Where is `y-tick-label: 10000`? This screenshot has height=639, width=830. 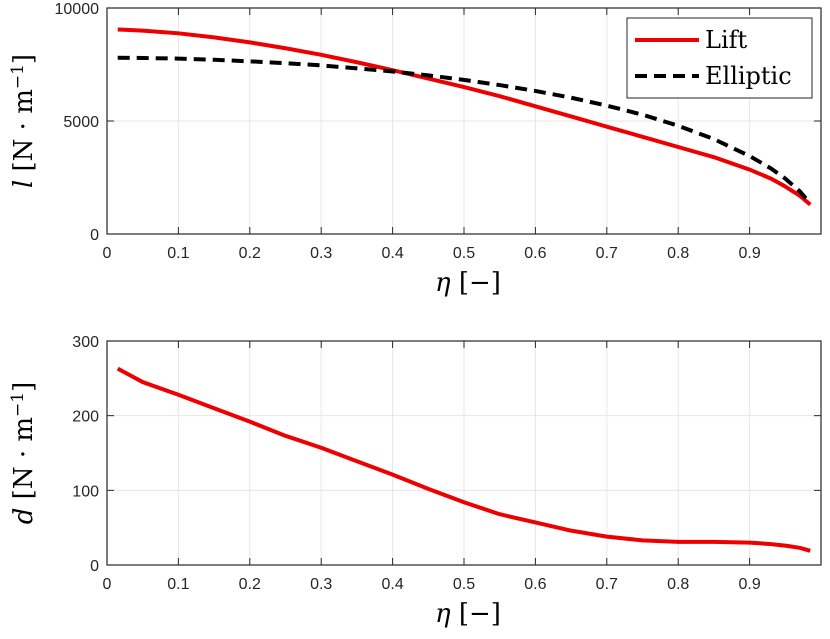
y-tick-label: 10000 is located at coordinates (77, 9).